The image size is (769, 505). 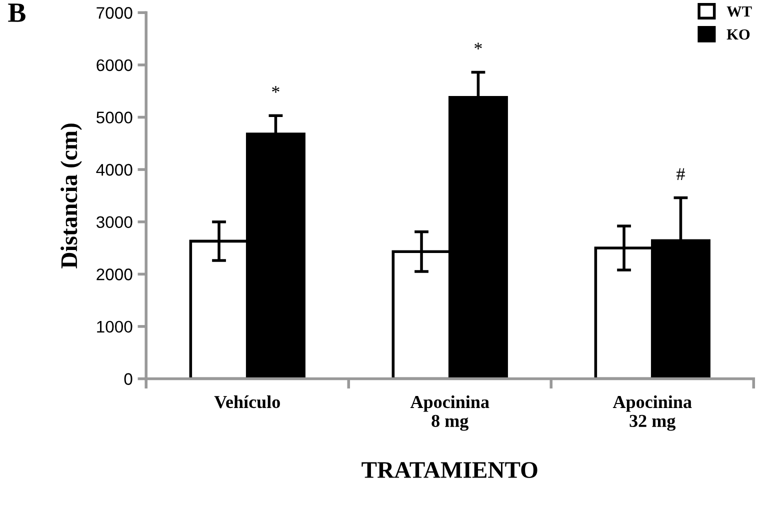 What do you see at coordinates (128, 379) in the screenshot?
I see `y-tick-label: 0` at bounding box center [128, 379].